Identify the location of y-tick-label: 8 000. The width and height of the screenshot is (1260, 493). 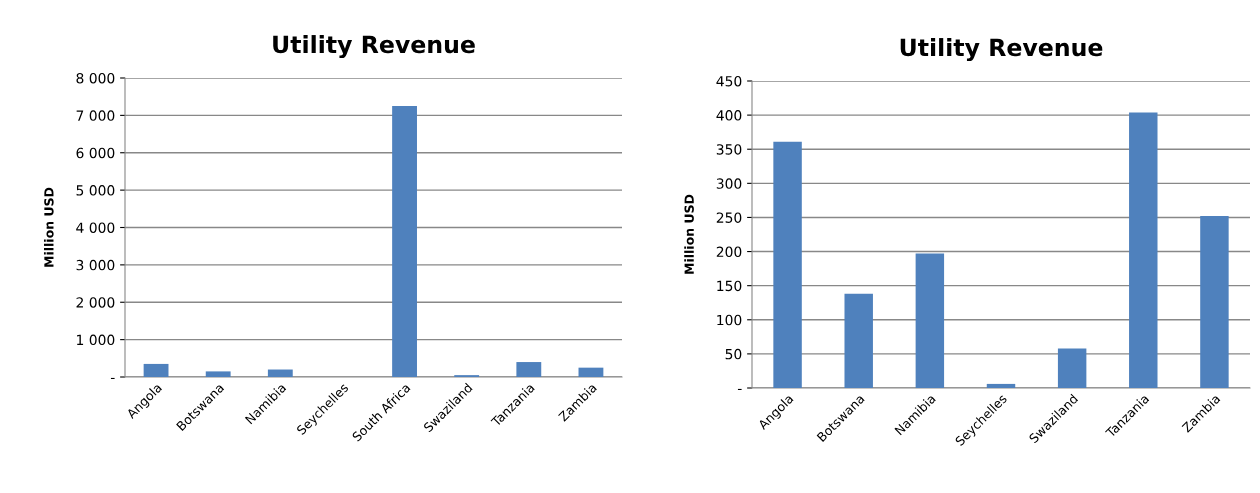
(95, 78).